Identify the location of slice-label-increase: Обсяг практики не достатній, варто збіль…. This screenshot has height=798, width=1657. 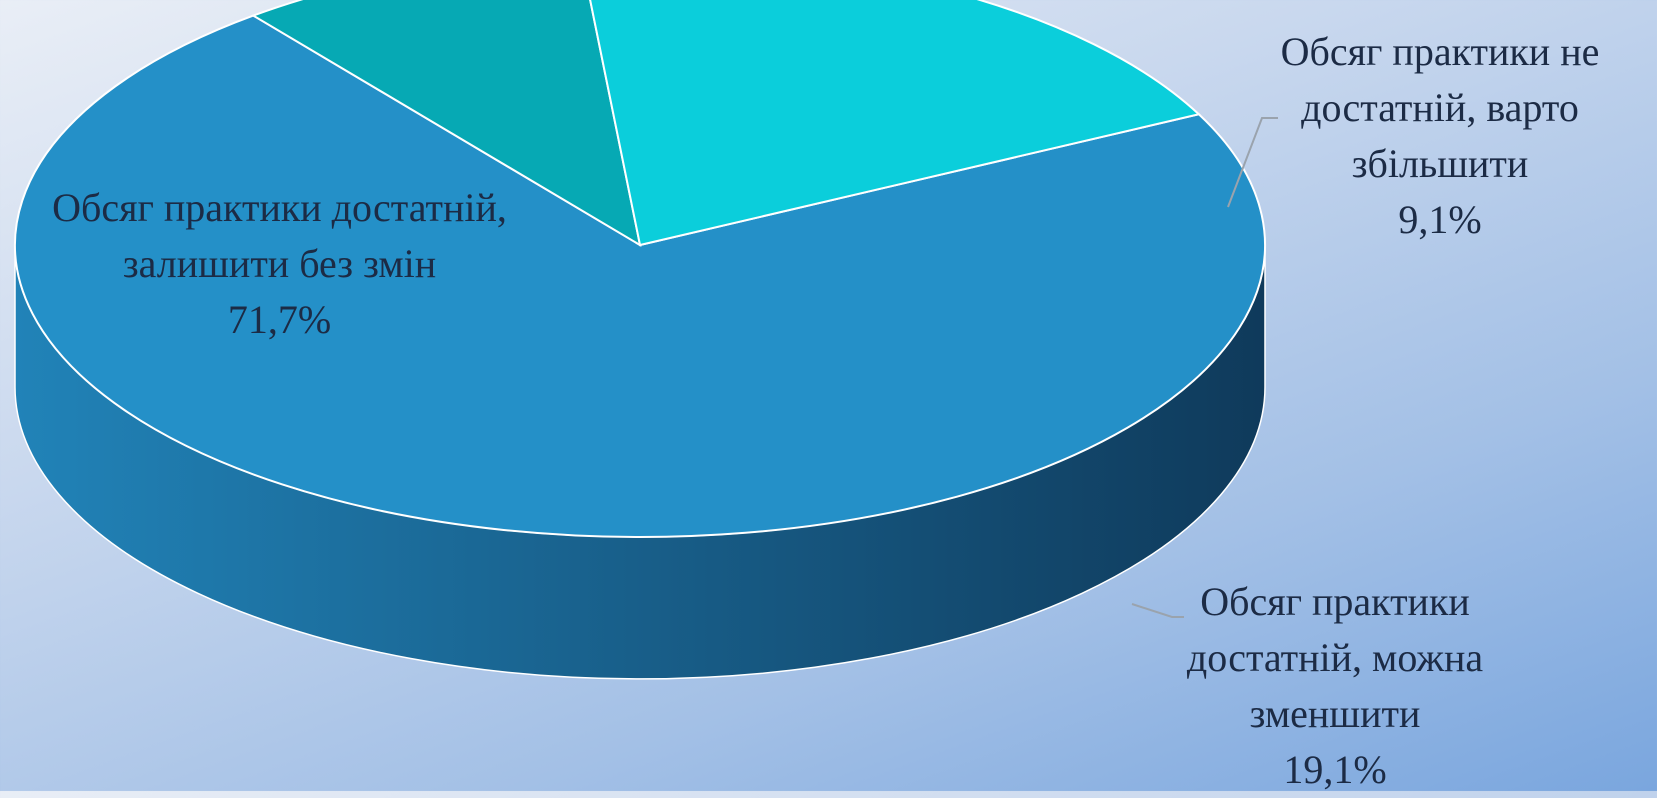
(1440, 136).